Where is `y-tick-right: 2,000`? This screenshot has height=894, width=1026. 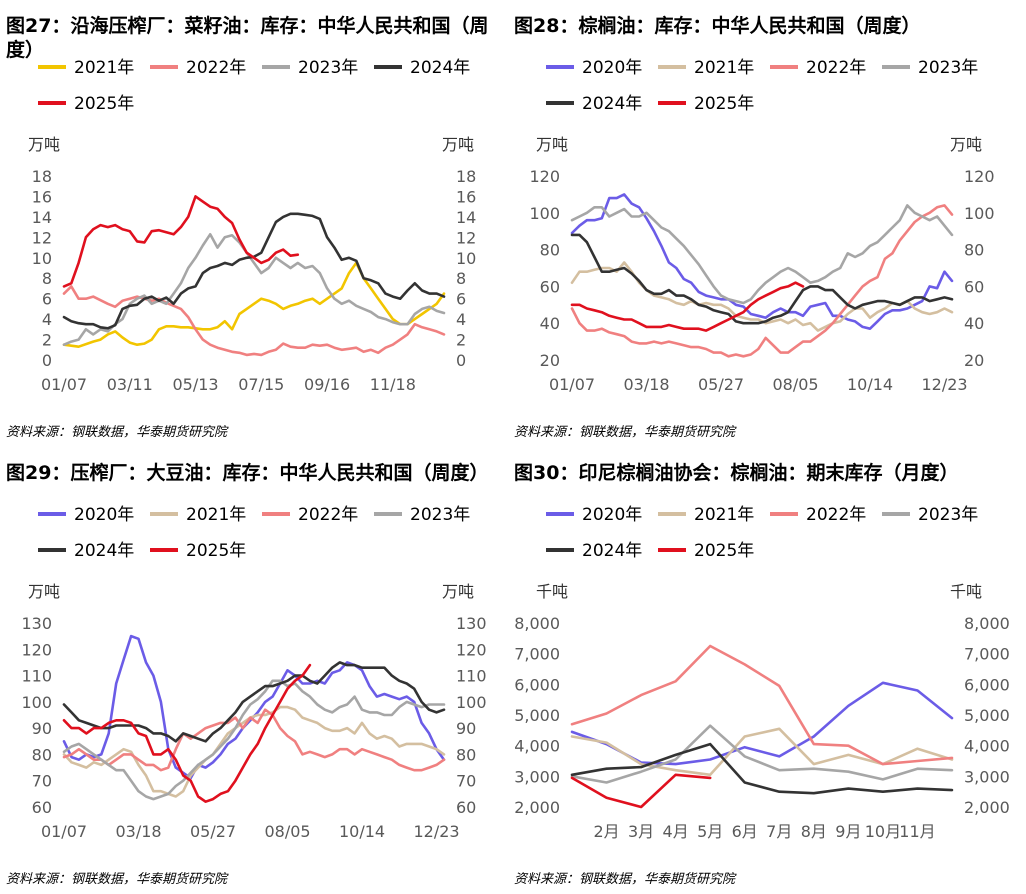
y-tick-right: 2,000 is located at coordinates (987, 807).